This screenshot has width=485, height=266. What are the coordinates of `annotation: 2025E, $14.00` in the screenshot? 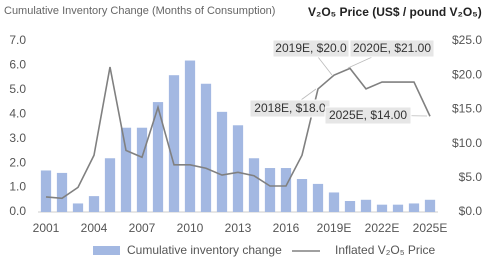 It's located at (368, 115).